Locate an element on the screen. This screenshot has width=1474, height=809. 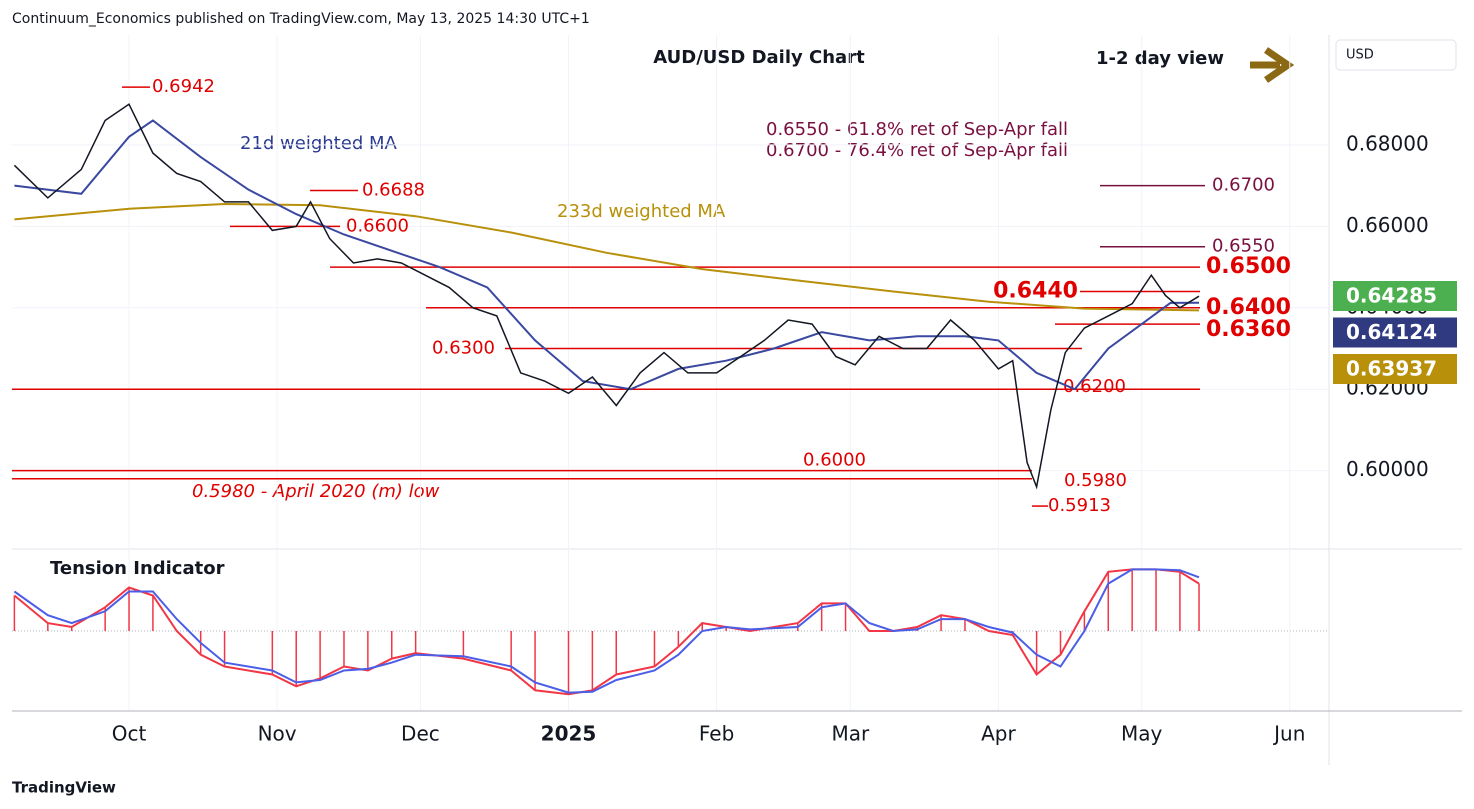
price-box-label: 0.64124 is located at coordinates (1391, 332).